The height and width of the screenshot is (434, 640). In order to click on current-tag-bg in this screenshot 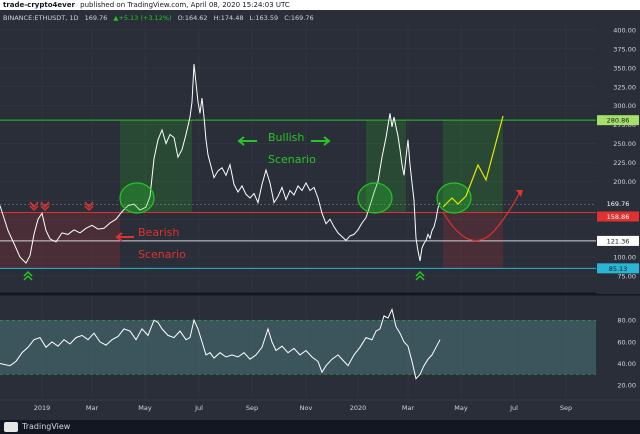, I will do `click(618, 203)`.